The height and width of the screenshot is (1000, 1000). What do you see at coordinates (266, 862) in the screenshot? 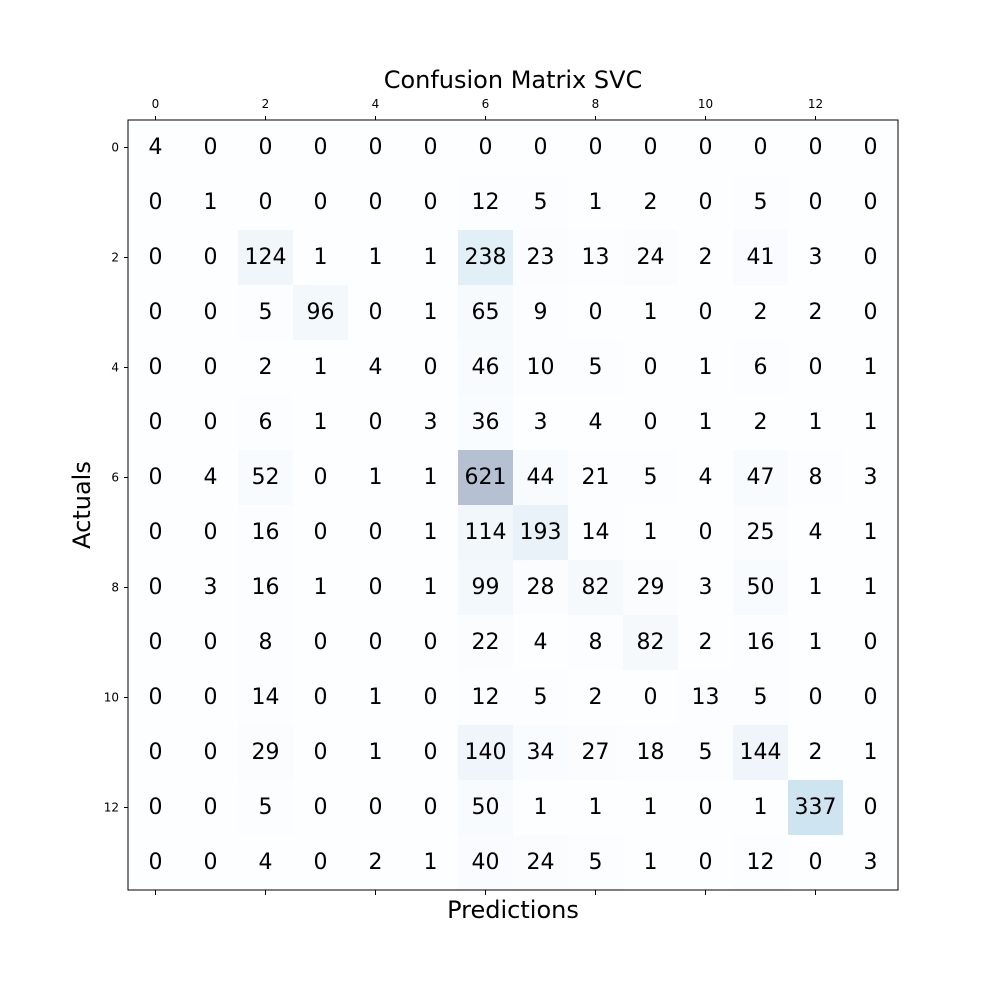
I see `matrix-value-r13-c2: 4` at bounding box center [266, 862].